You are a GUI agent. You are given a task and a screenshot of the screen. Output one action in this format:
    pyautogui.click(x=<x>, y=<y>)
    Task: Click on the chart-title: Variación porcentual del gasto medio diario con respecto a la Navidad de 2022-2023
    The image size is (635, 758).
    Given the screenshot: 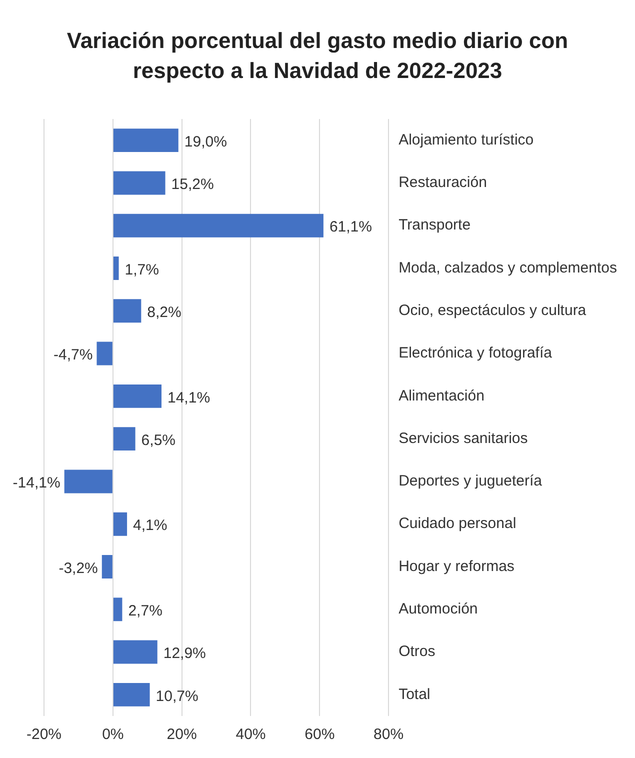 What is the action you would take?
    pyautogui.click(x=318, y=56)
    